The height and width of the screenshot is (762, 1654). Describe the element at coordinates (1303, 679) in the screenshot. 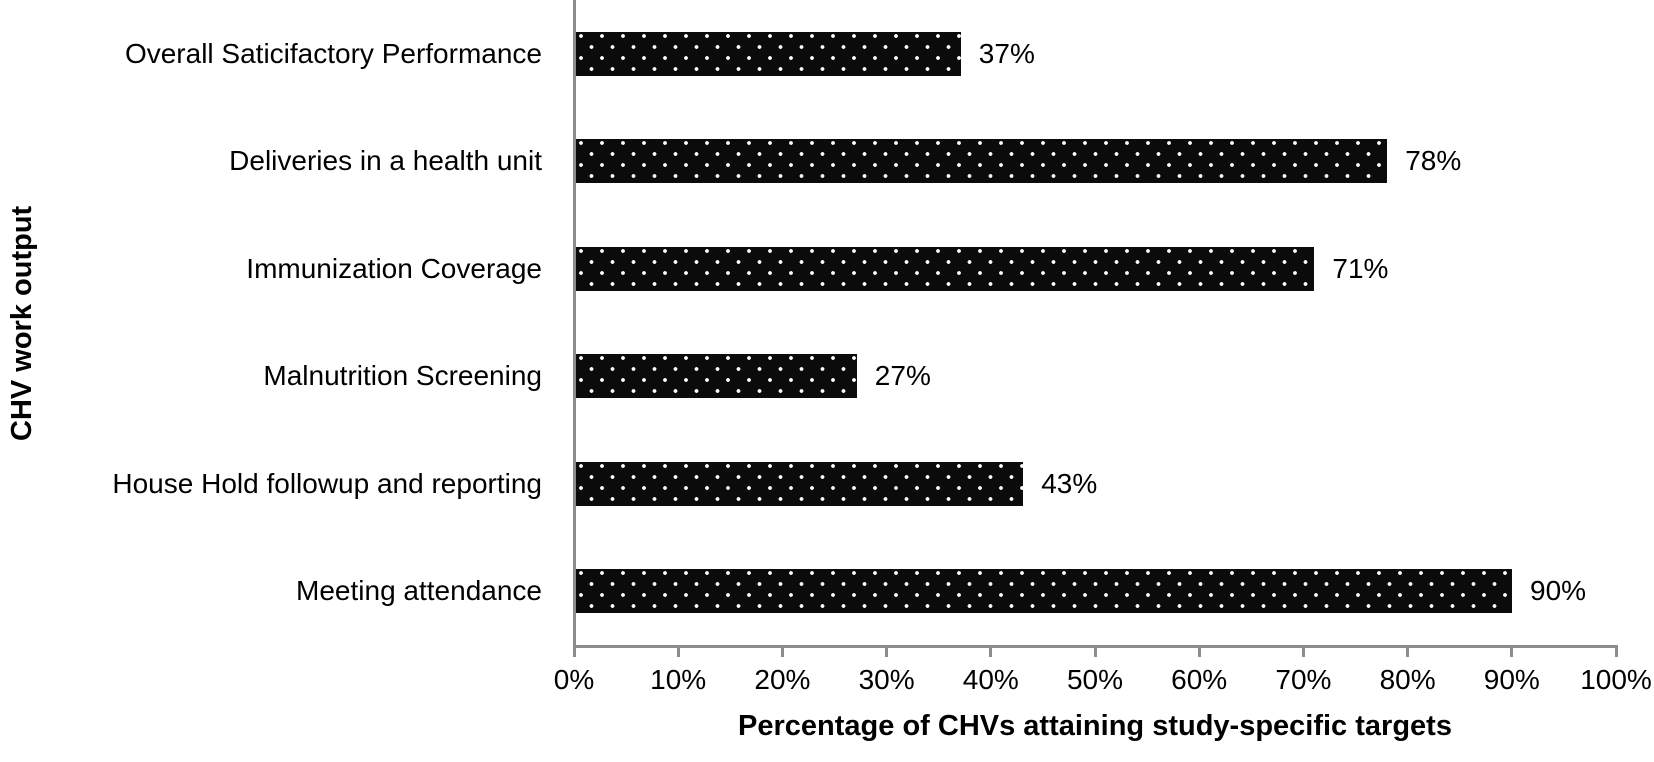

I see `x-tick-label: 70%` at that location.